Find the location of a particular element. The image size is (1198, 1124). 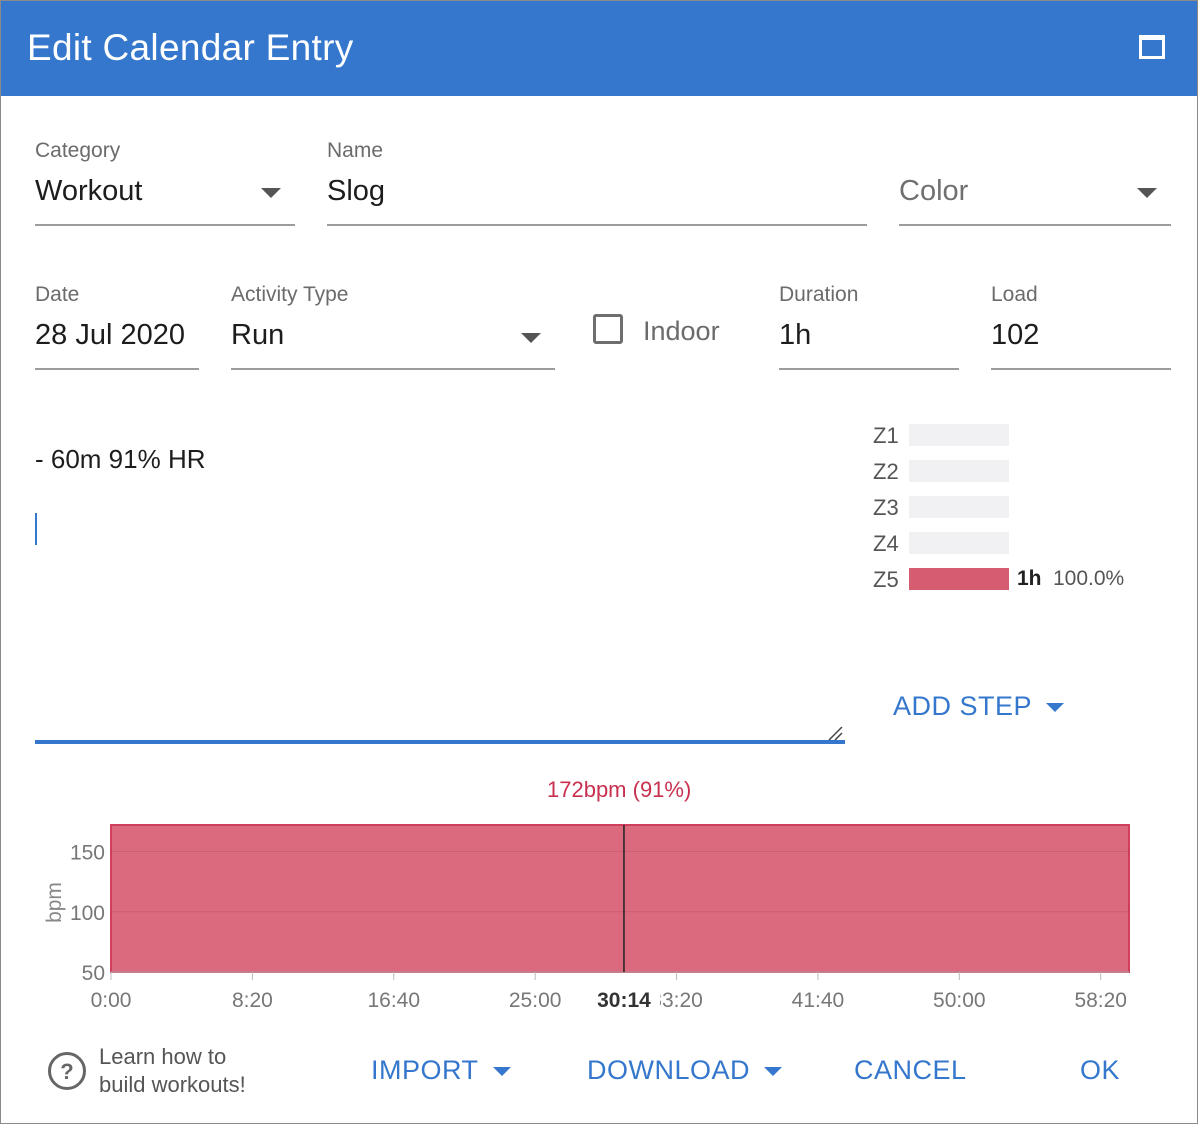

color-placeholder: Color is located at coordinates (934, 191).